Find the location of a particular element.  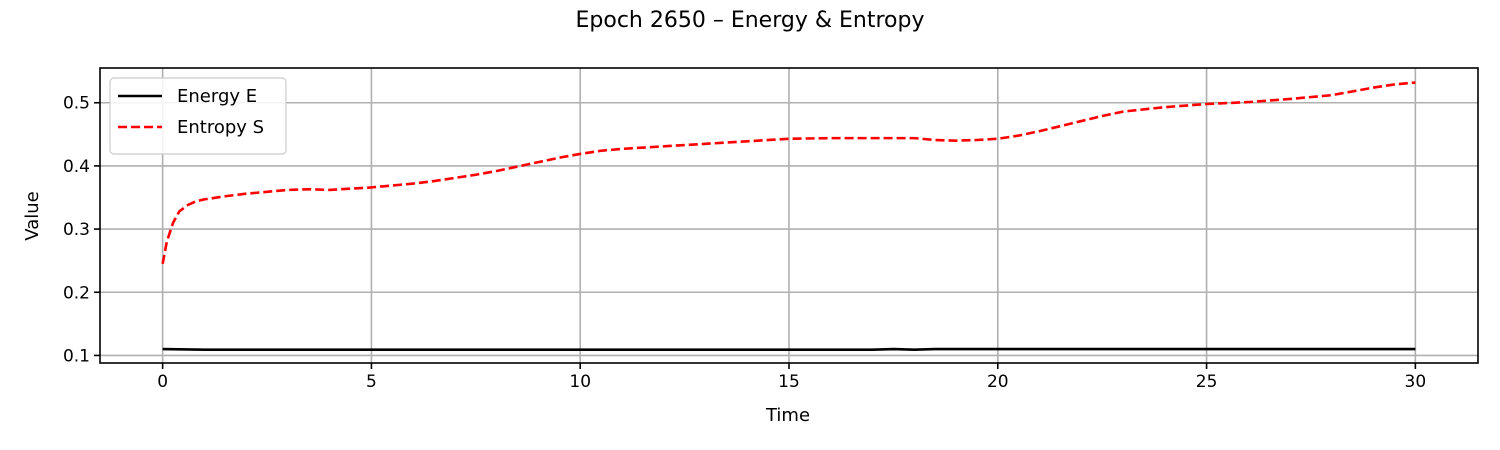

chart-title: Epoch 2650 – Energy & Entropy is located at coordinates (750, 20).